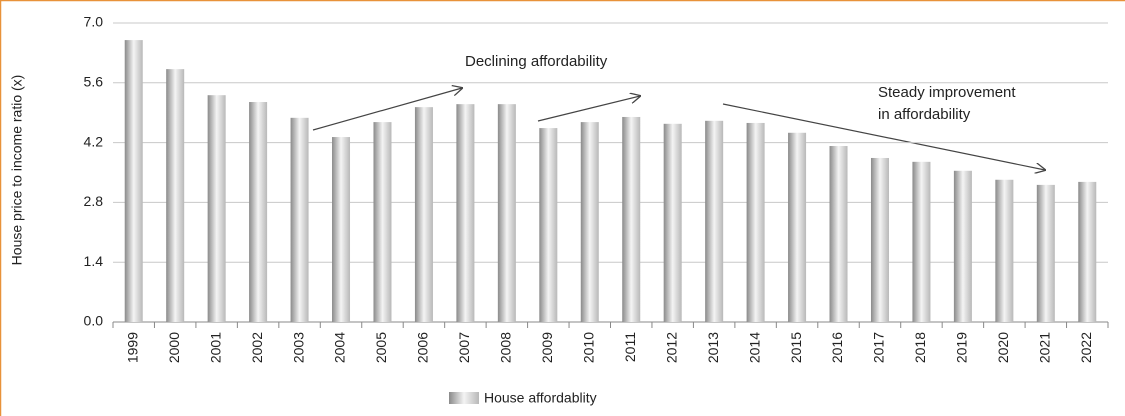 This screenshot has height=416, width=1125. What do you see at coordinates (17, 170) in the screenshot?
I see `y-axis-label: House price to income ratio (x)` at bounding box center [17, 170].